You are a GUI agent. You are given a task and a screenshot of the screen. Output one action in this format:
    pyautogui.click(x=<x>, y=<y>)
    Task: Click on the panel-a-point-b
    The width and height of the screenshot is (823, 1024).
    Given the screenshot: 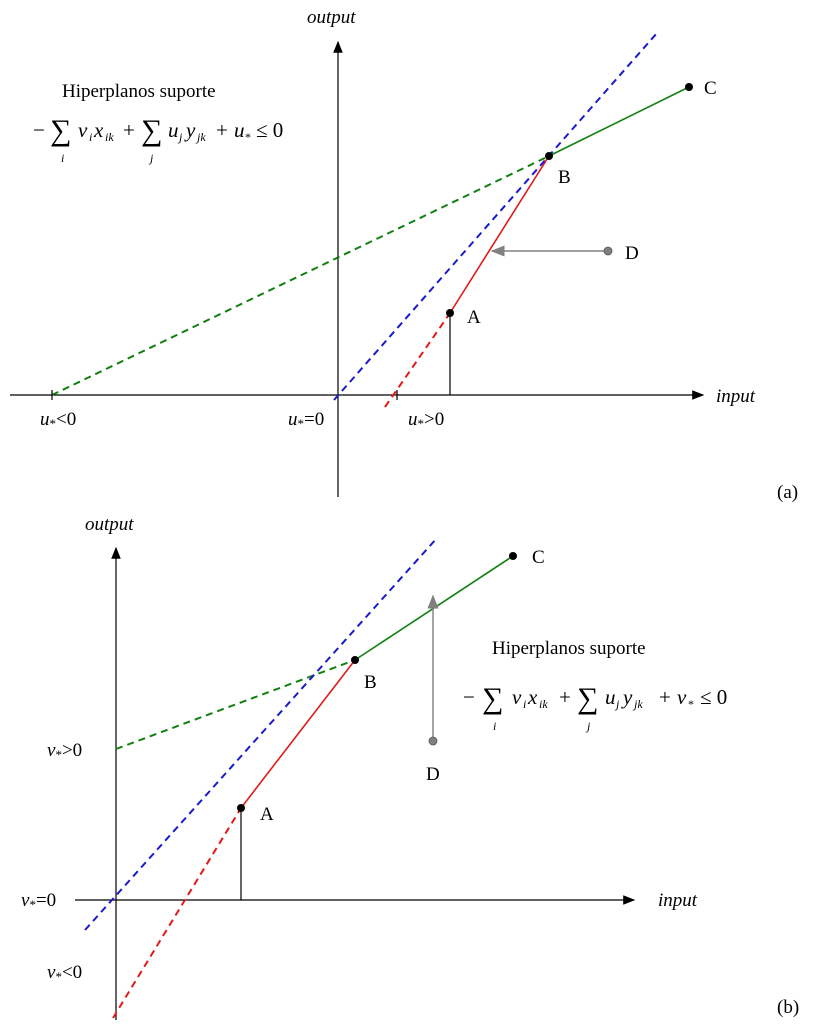 What is the action you would take?
    pyautogui.click(x=549, y=156)
    